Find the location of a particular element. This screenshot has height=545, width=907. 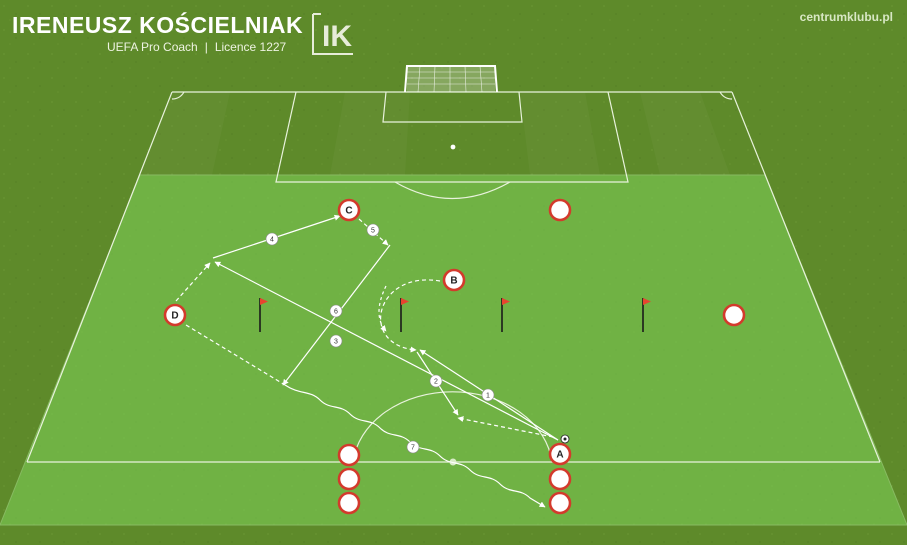

goal is located at coordinates (451, 79).